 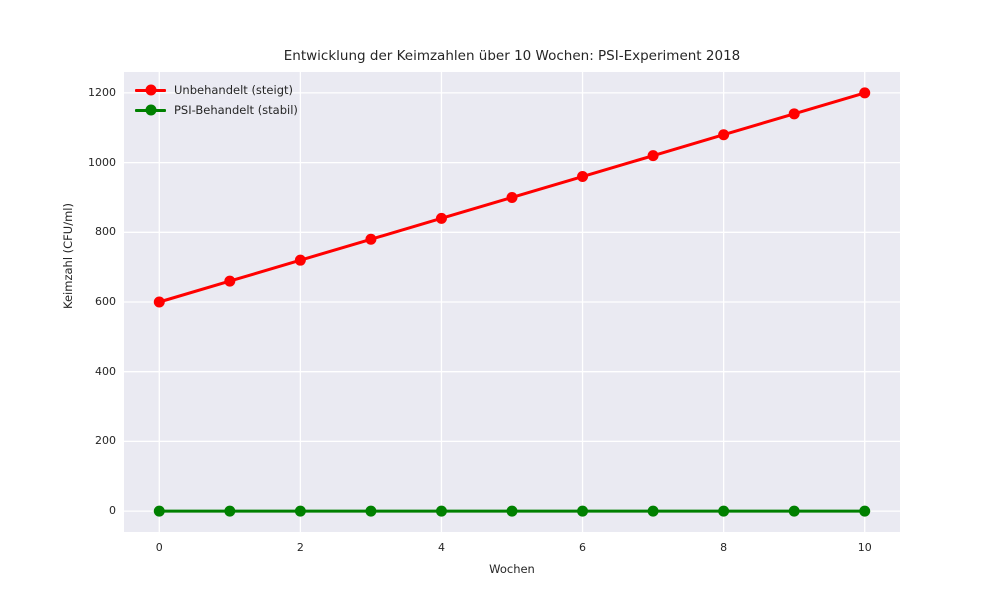 I want to click on legend-label: Unbehandelt (steigt), so click(x=233, y=90).